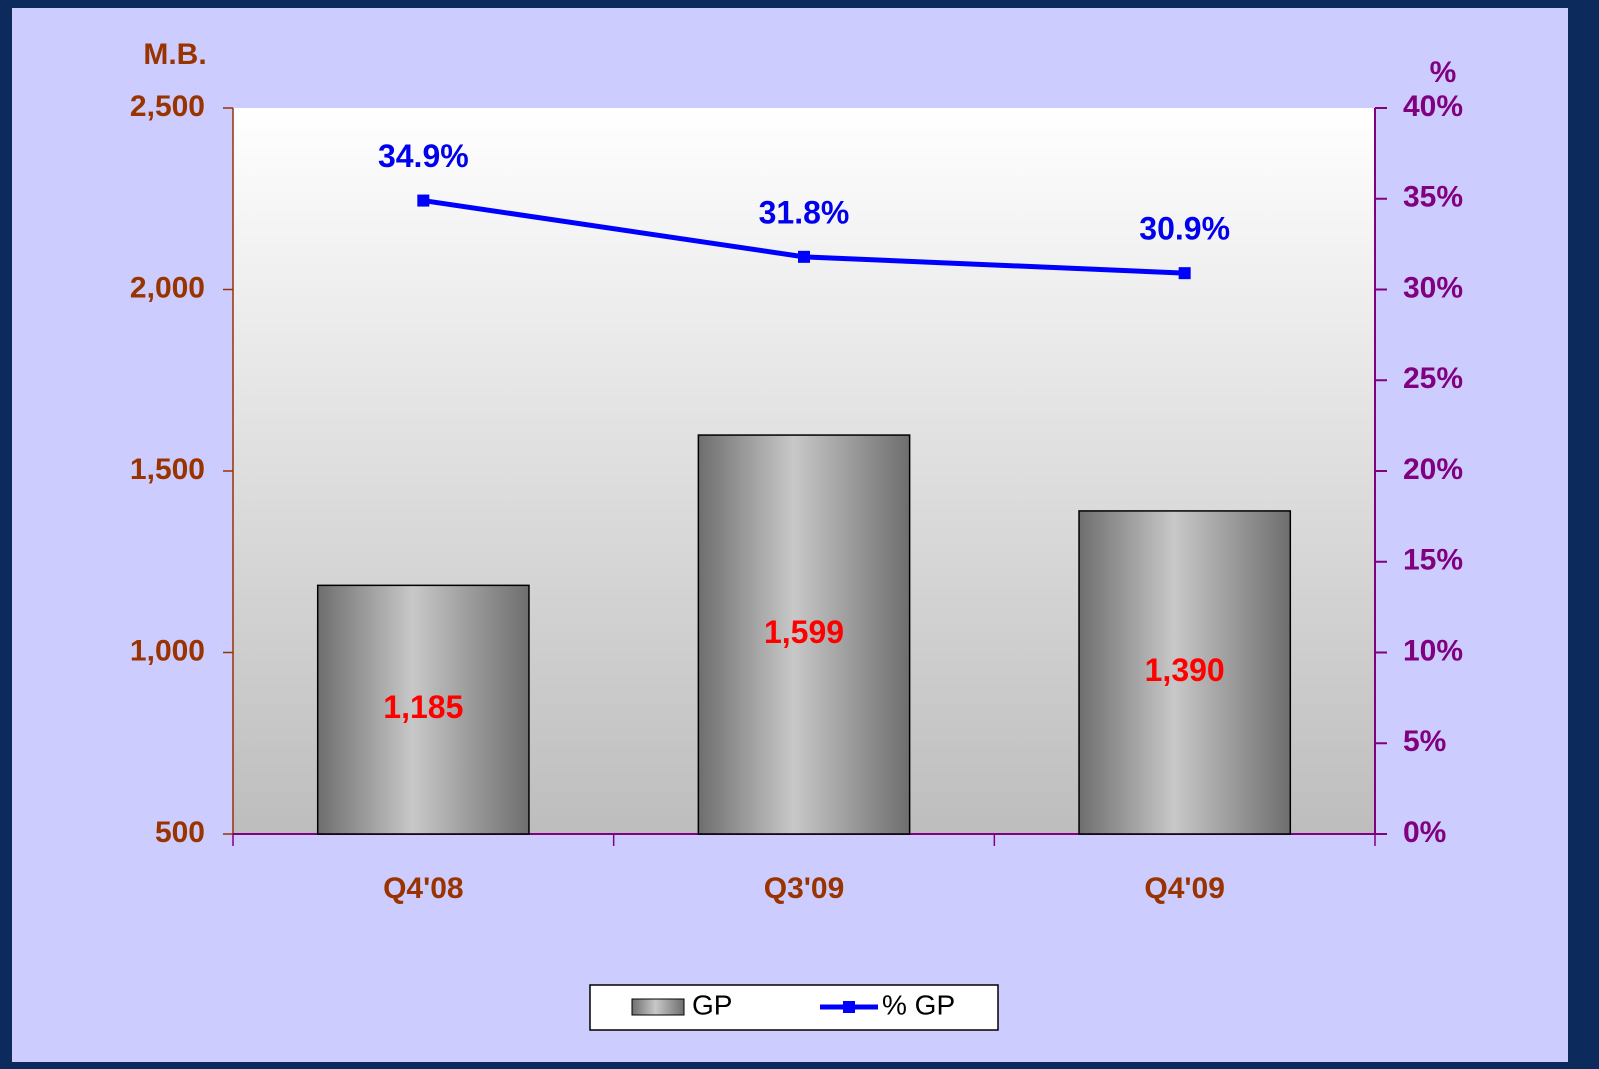 The height and width of the screenshot is (1069, 1599). I want to click on legend-marker, so click(849, 1007).